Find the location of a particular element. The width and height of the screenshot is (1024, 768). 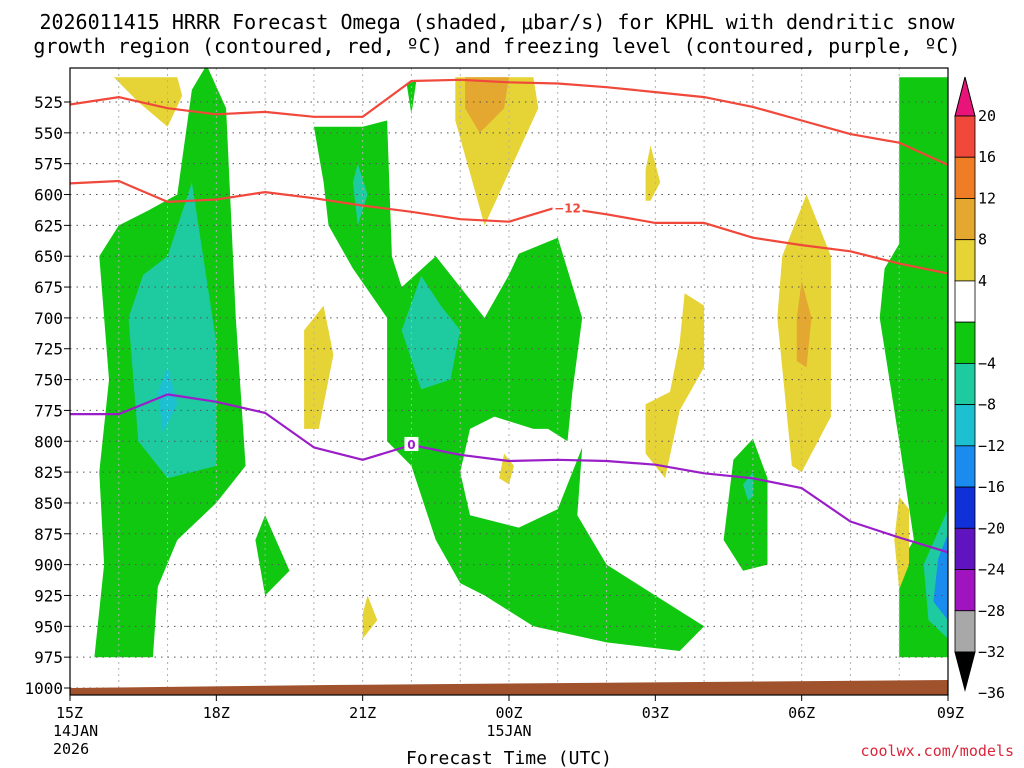

colorbar-label-8: 8 is located at coordinates (982, 240).